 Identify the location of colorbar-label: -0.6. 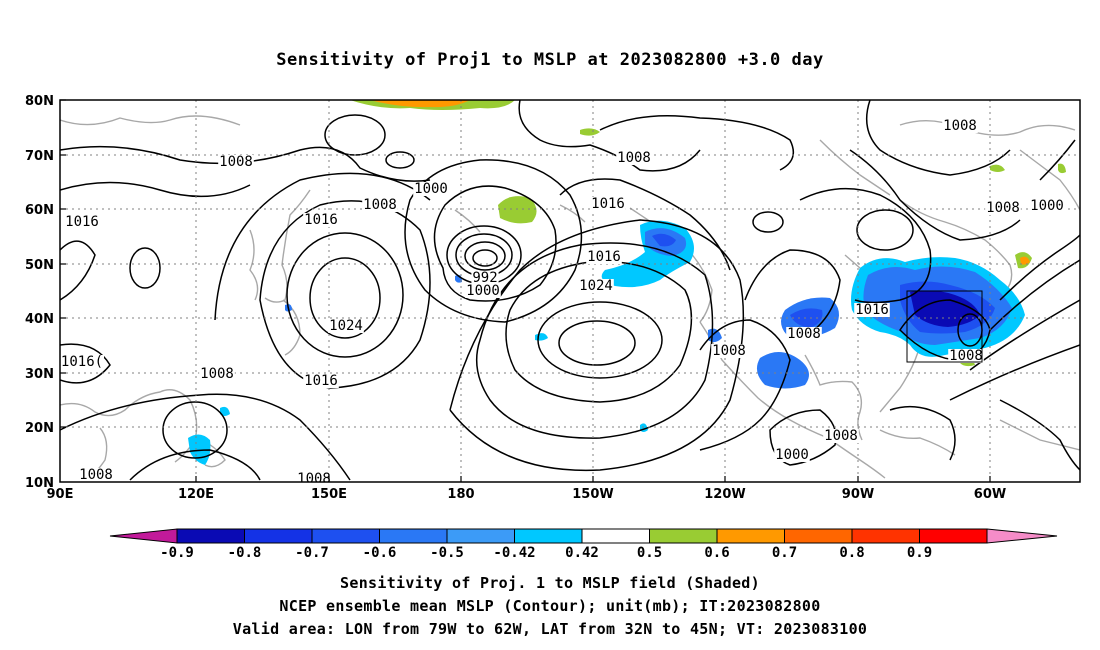
(380, 553).